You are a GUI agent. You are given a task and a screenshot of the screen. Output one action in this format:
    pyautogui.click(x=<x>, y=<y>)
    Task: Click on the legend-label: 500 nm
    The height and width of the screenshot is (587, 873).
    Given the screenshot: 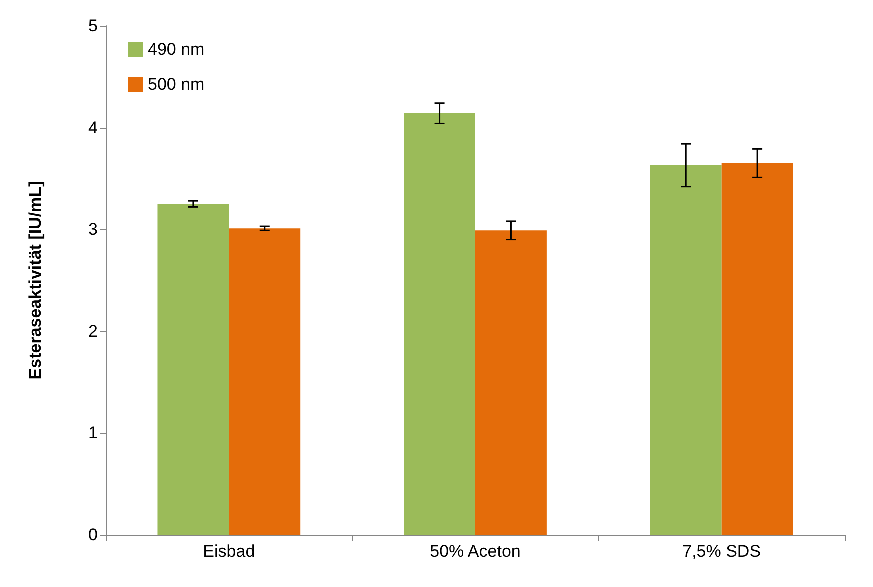 What is the action you would take?
    pyautogui.click(x=176, y=84)
    